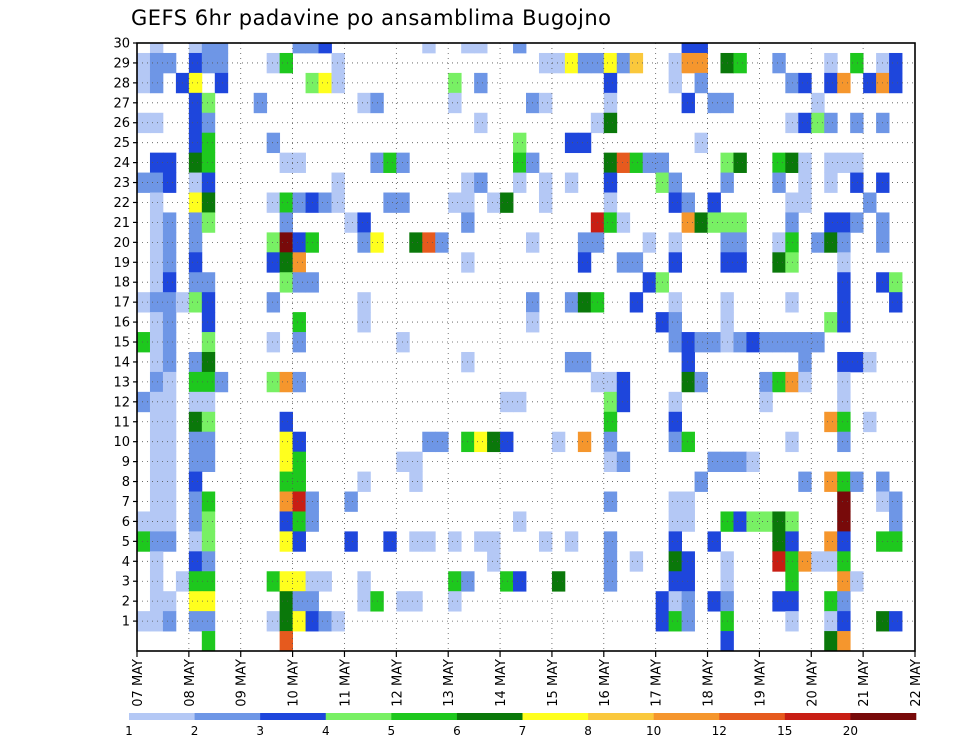 This screenshot has height=742, width=960. Describe the element at coordinates (121, 44) in the screenshot. I see `y-tick-label: 30` at that location.